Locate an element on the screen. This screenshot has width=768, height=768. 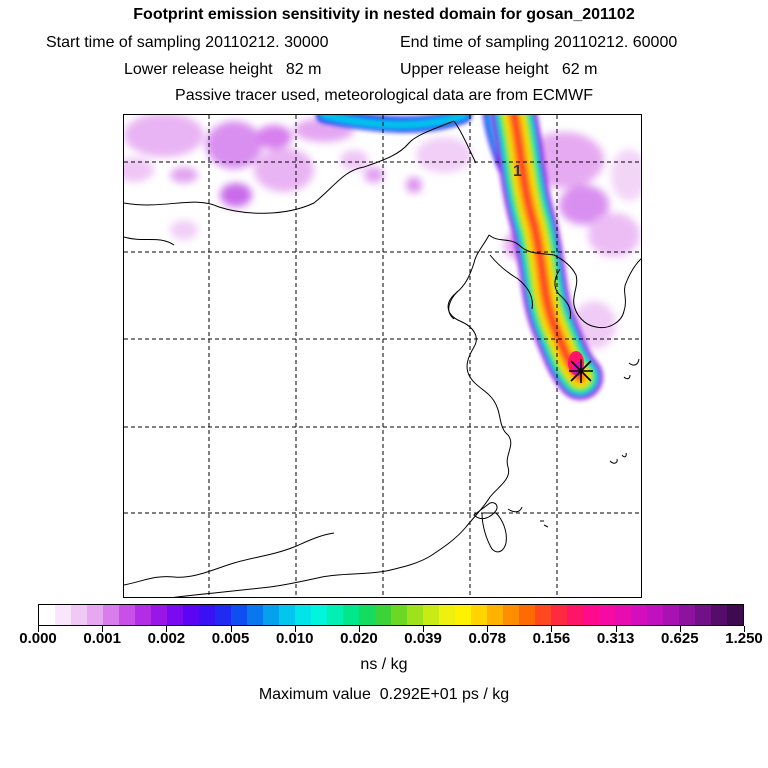
colorbar-tick-label: 1.250 is located at coordinates (744, 638).